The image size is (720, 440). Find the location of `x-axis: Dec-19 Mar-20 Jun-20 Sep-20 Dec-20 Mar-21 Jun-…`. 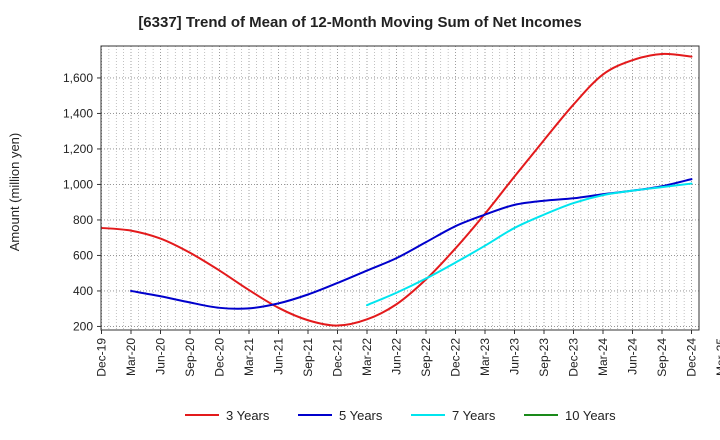

x-axis: Dec-19 Mar-20 Jun-20 Sep-20 Dec-20 Mar-21 Jun-… is located at coordinates (407, 353).